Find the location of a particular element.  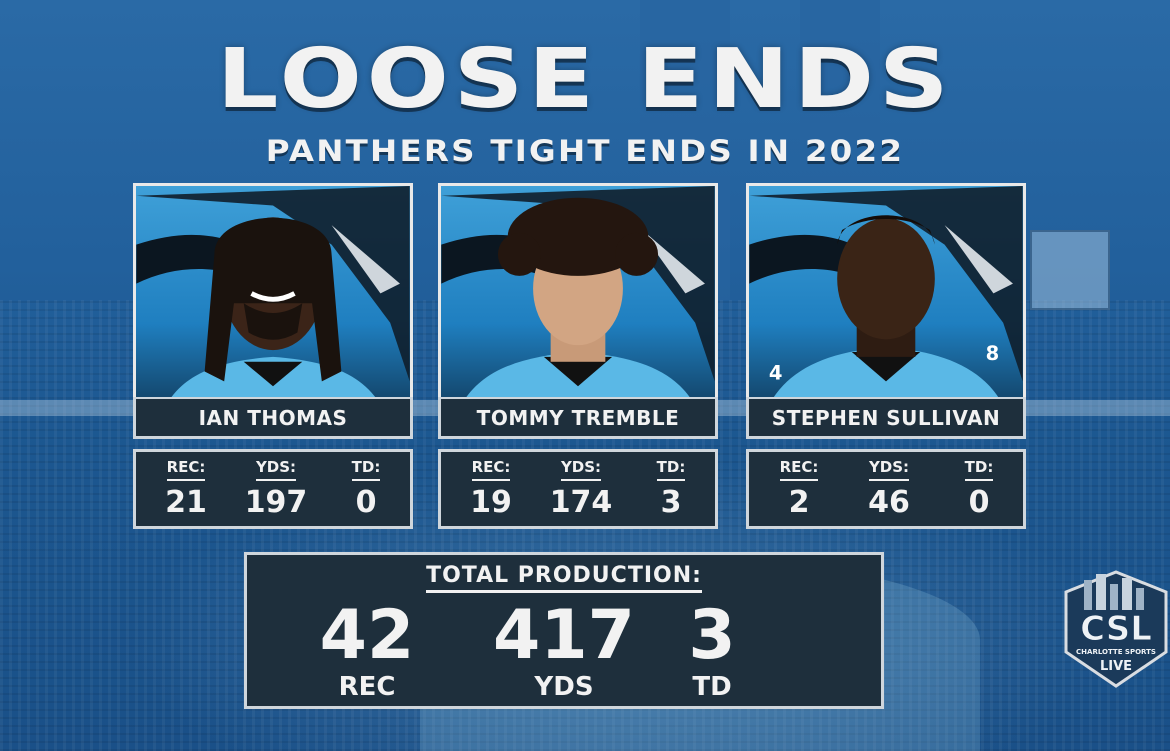

stat-yds: YDS: 197 is located at coordinates (276, 486).